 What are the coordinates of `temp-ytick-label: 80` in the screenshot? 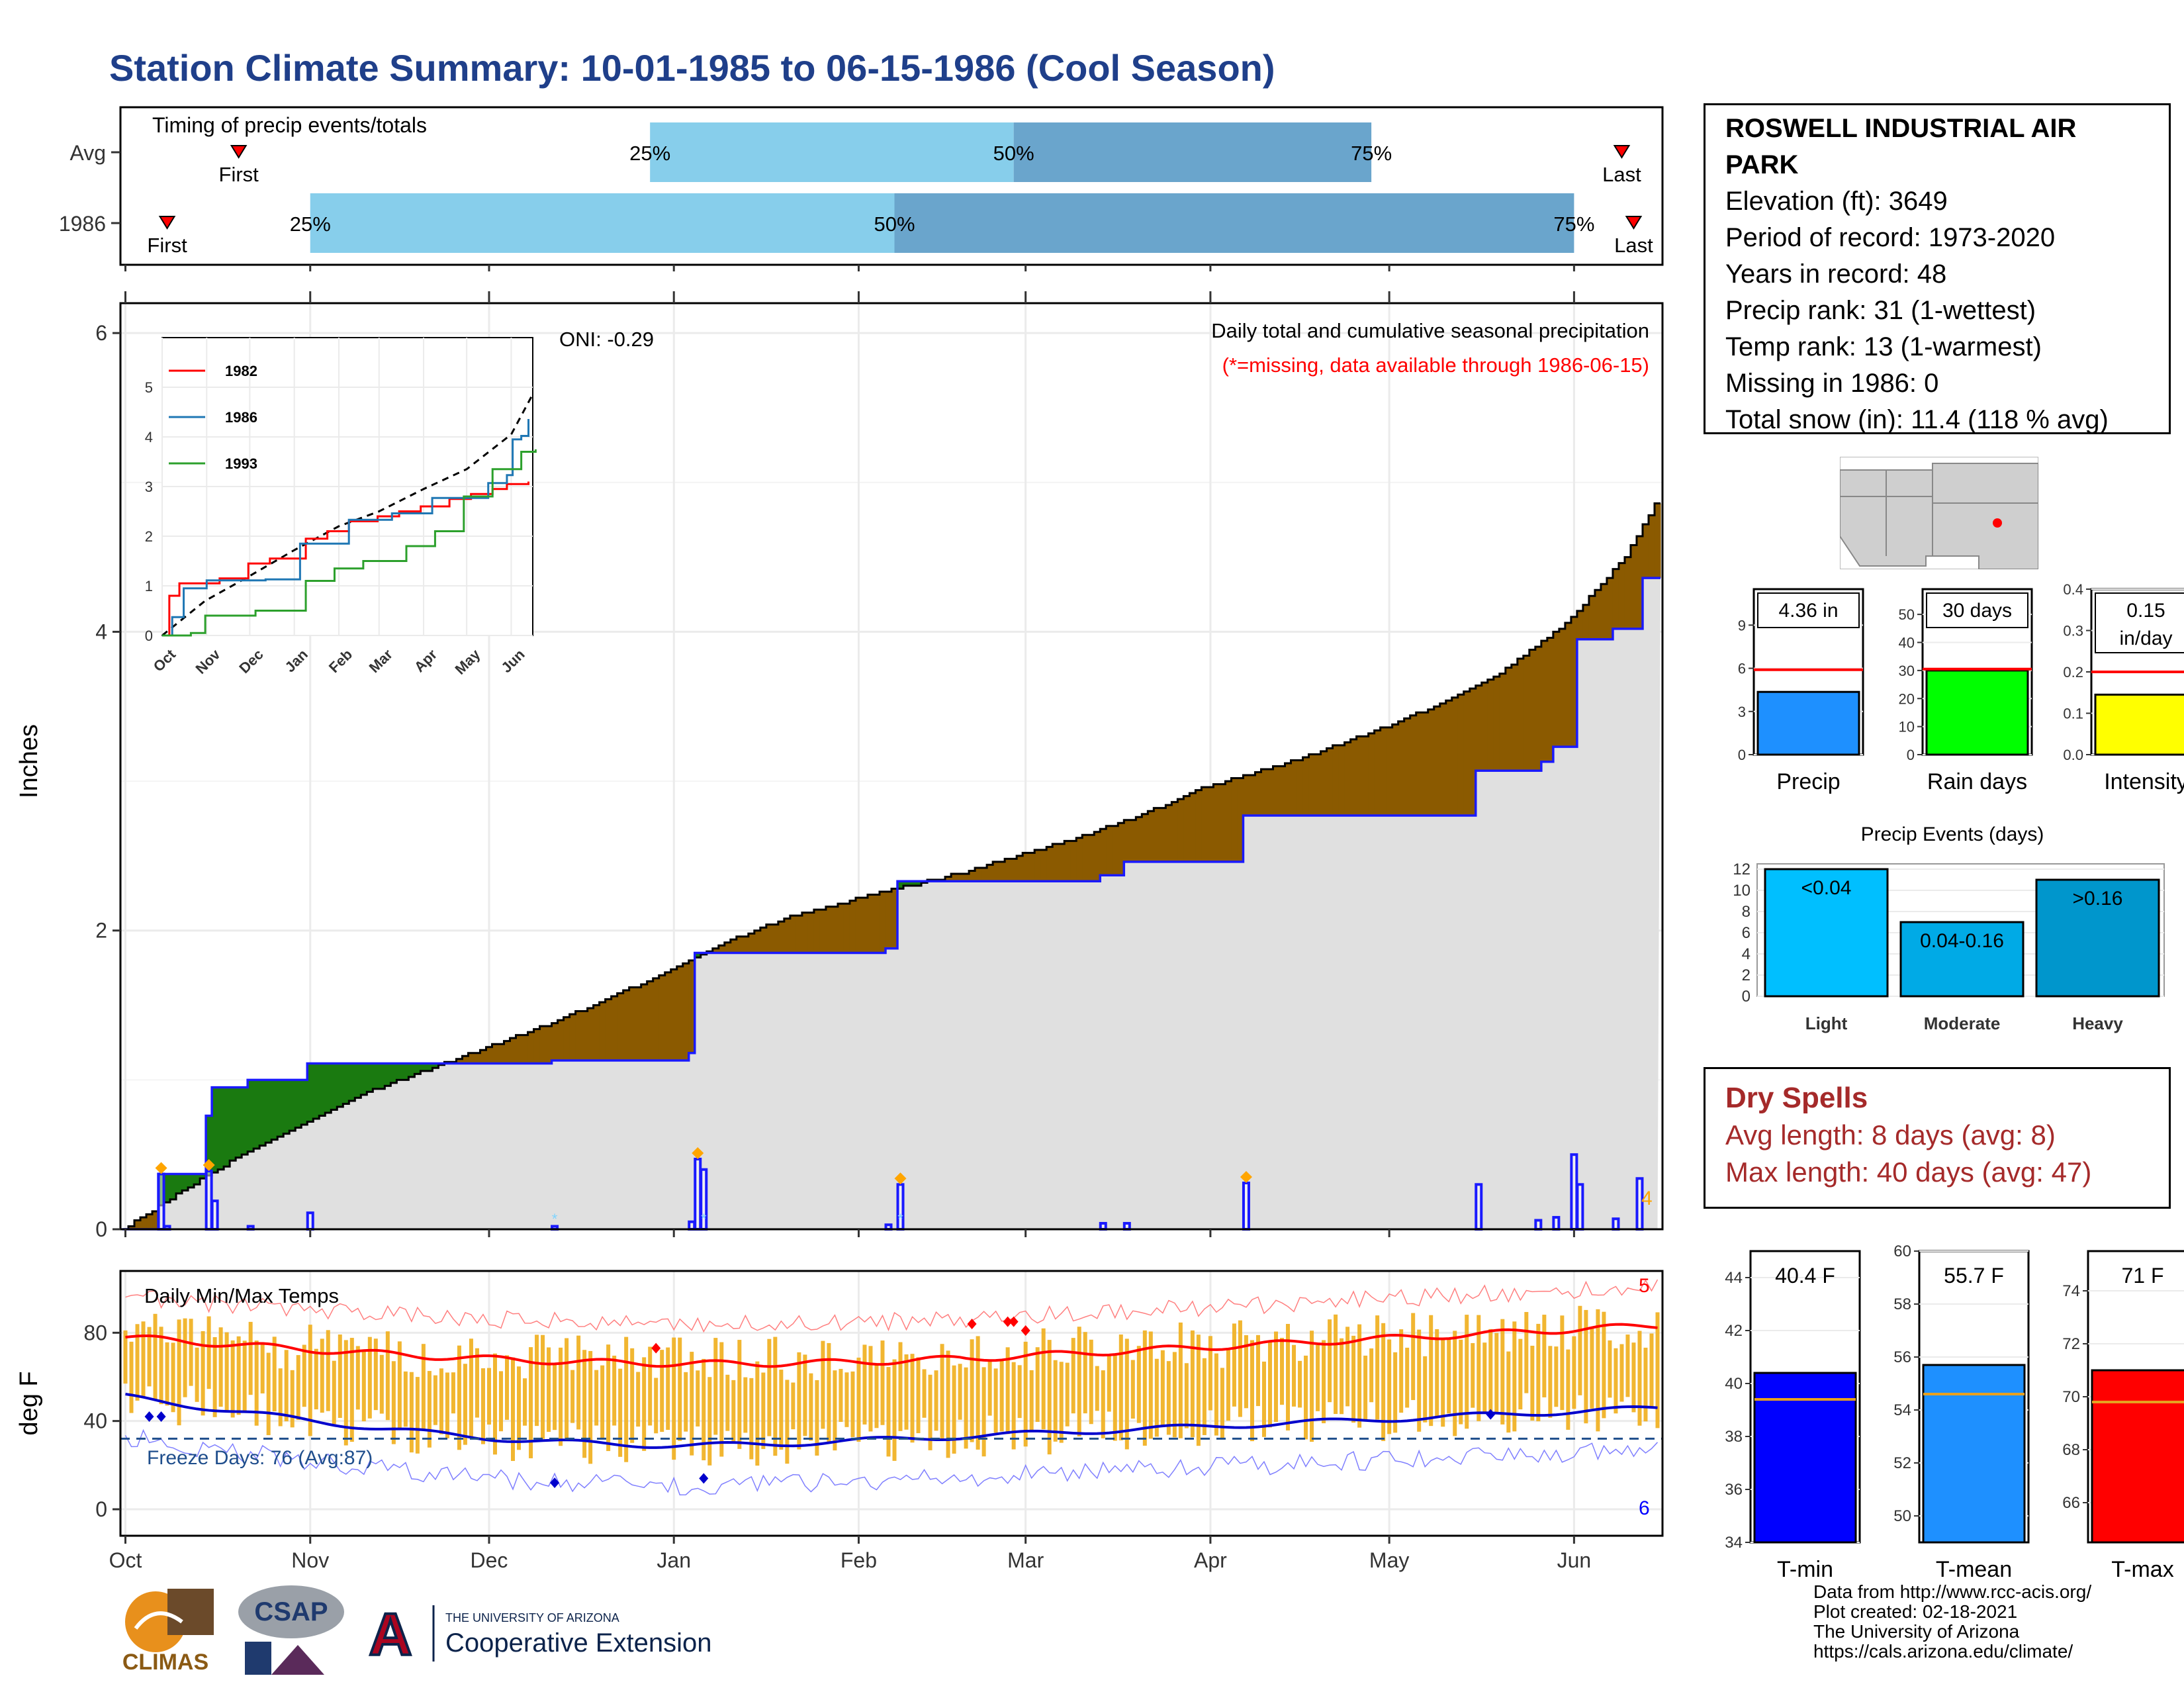 It's located at (95, 1332).